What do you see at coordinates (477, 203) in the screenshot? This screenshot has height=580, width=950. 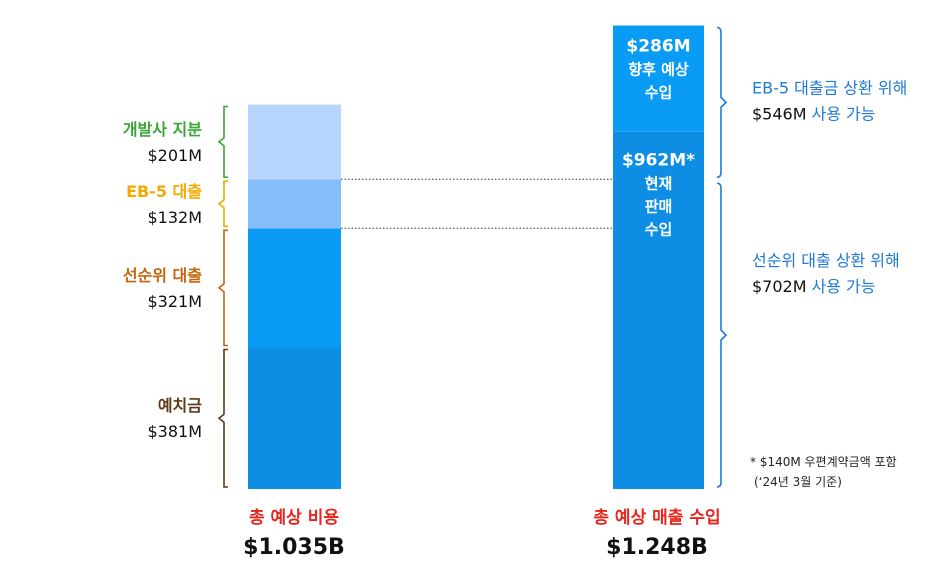 I see `dotted-guide-lines` at bounding box center [477, 203].